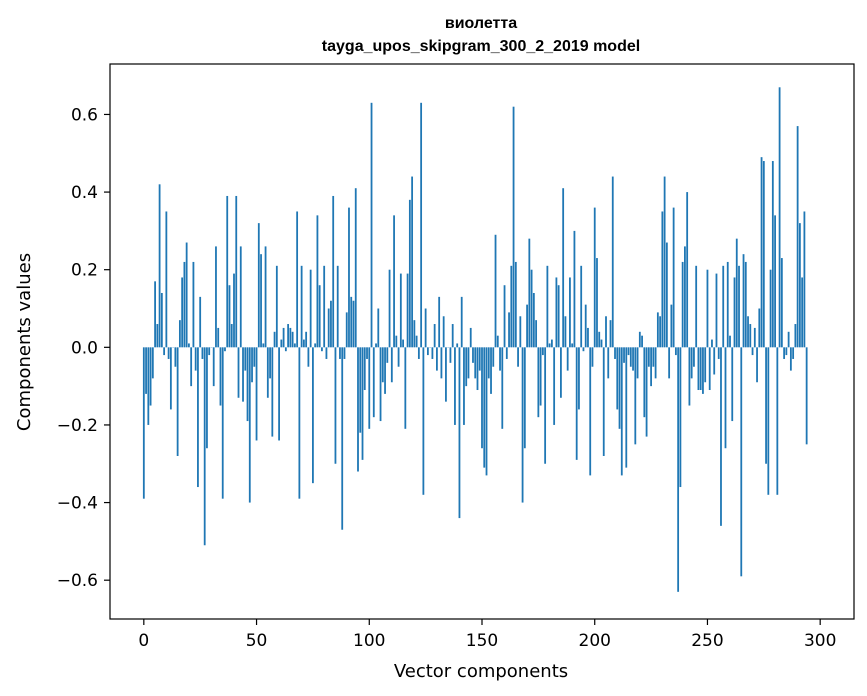  I want to click on x-tick-label-150: 150, so click(482, 641).